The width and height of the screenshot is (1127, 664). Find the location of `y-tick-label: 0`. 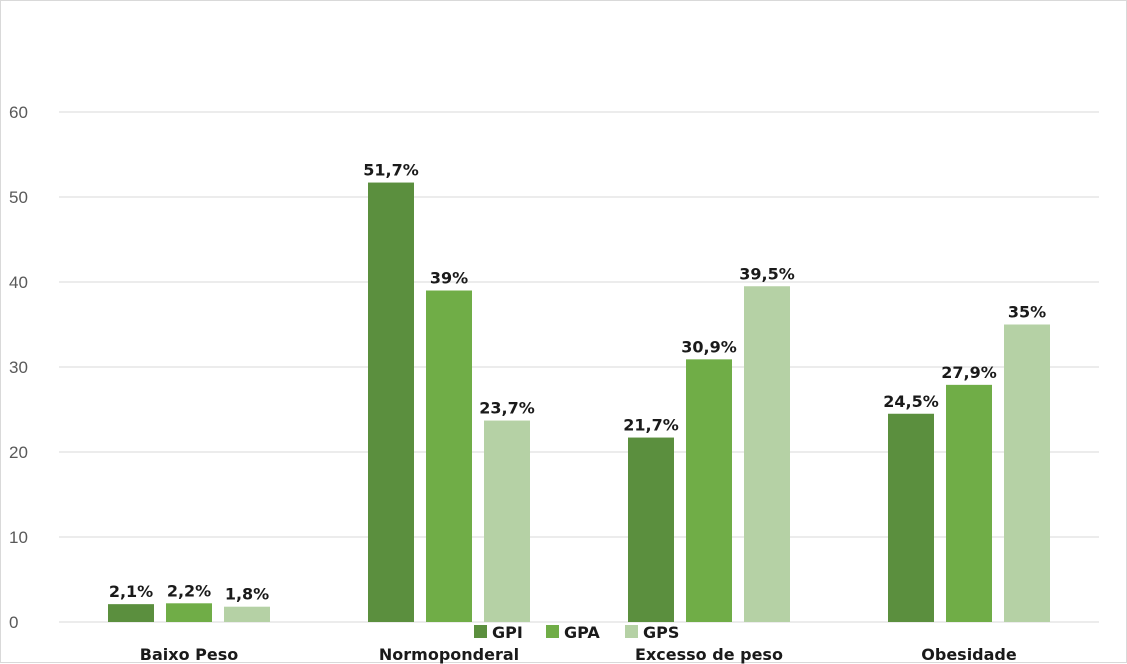

y-tick-label: 0 is located at coordinates (13, 622).